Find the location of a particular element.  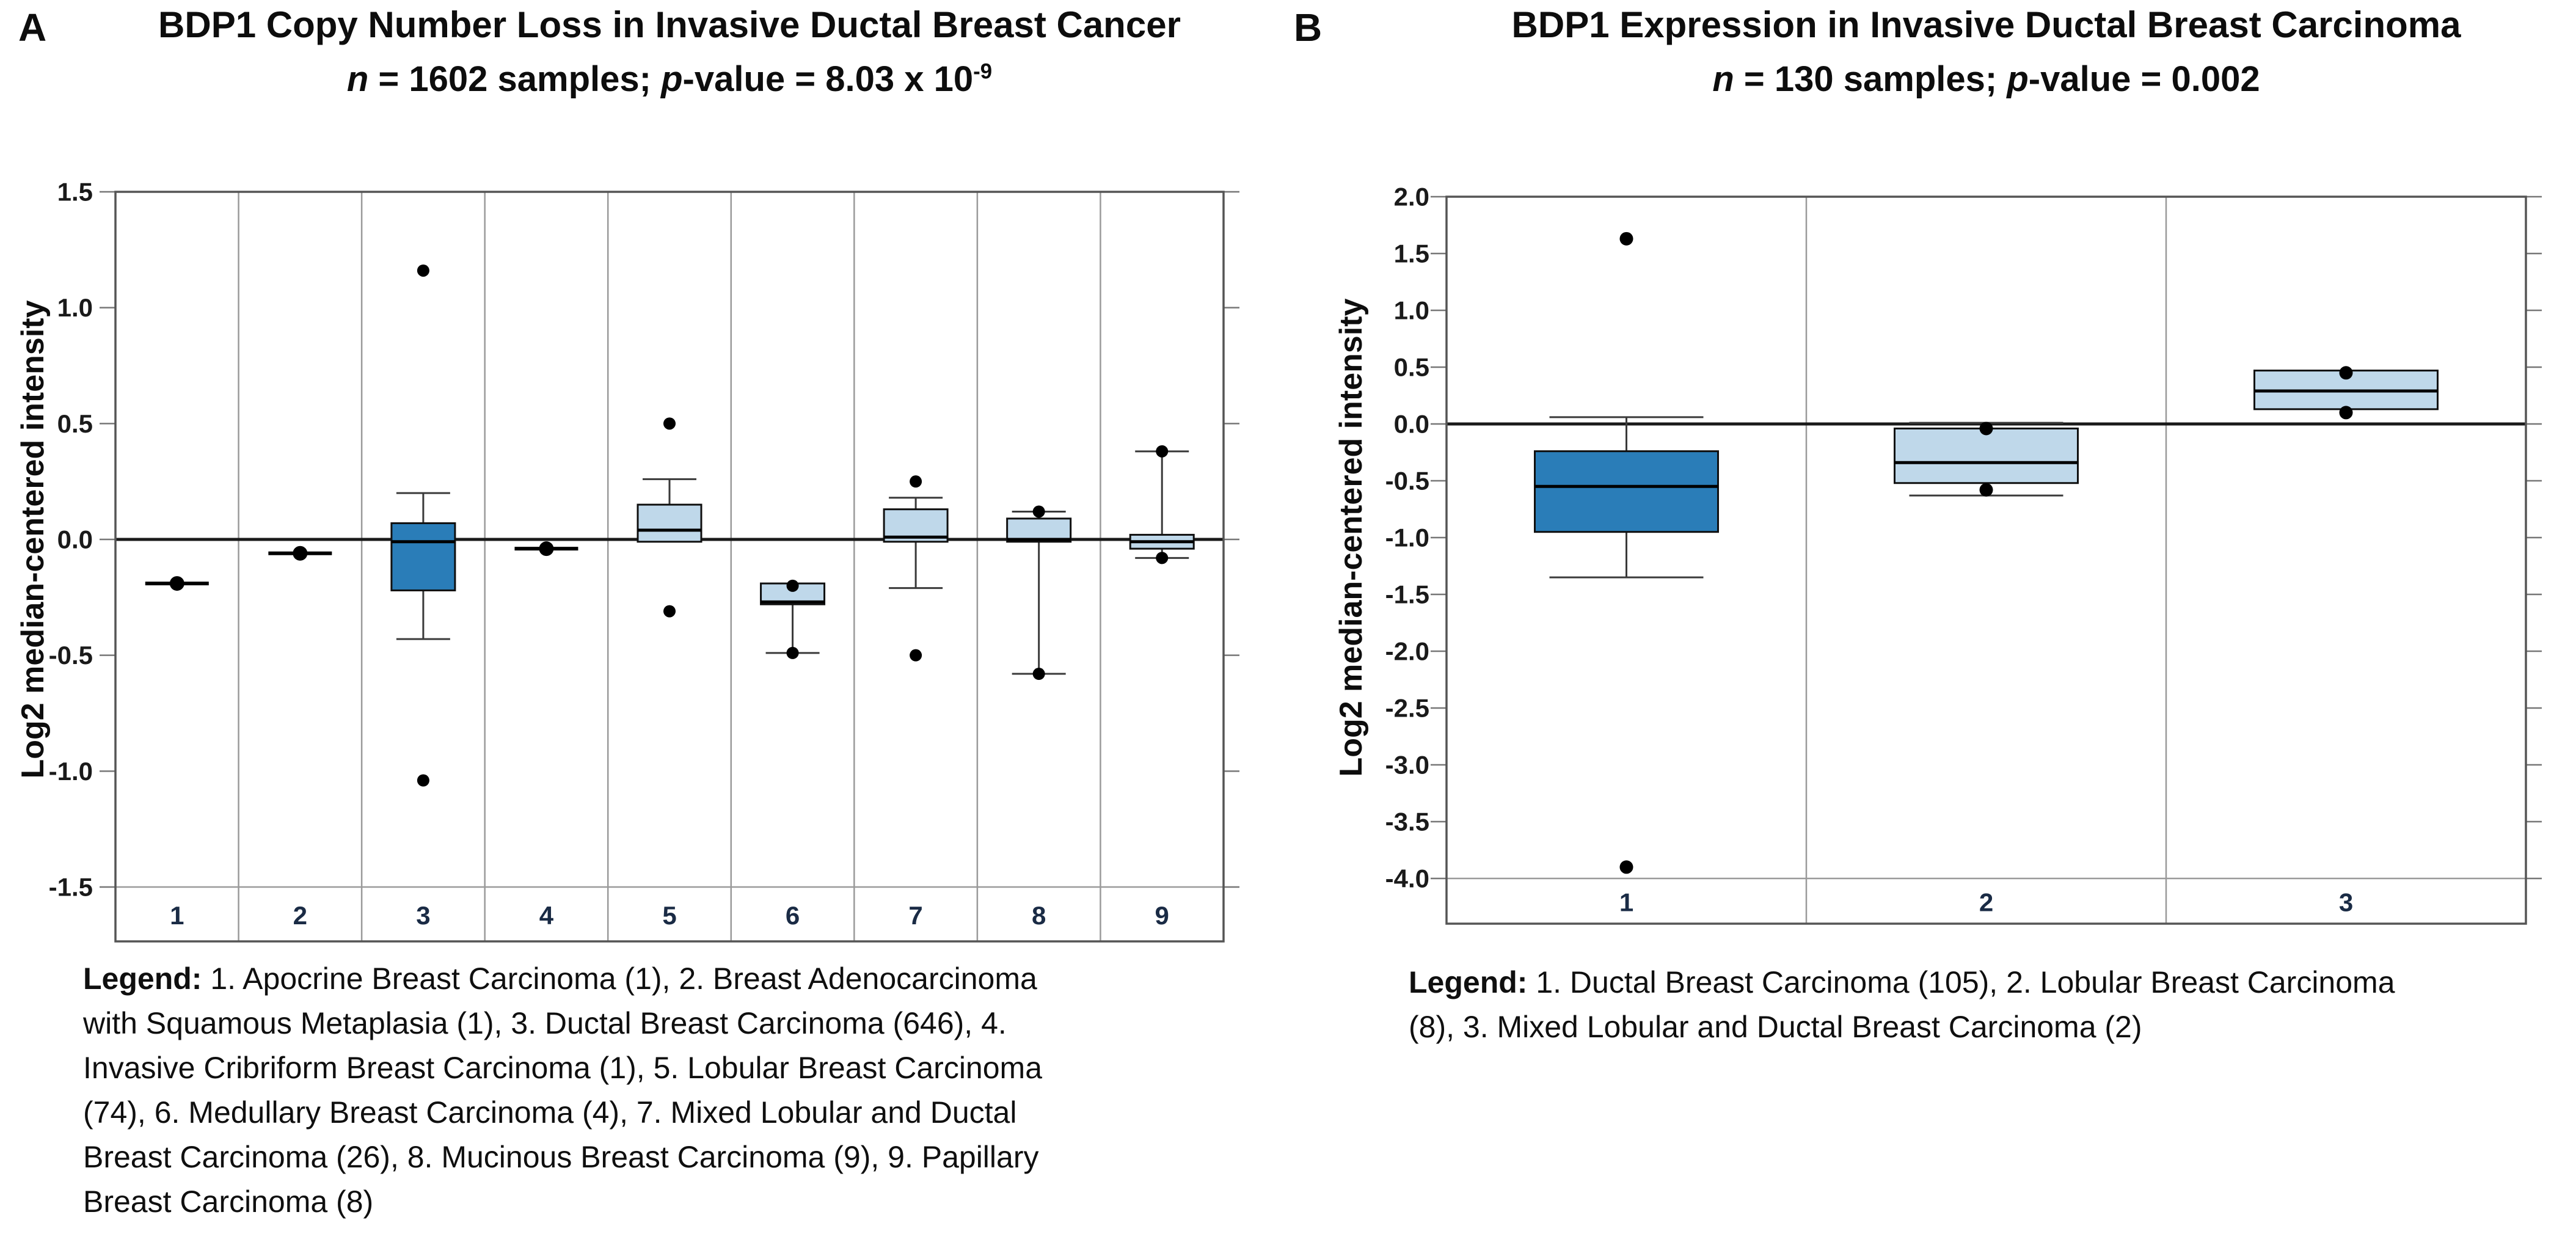

subtitle-fragment: -value = 8.03 x 10 is located at coordinates (828, 79).